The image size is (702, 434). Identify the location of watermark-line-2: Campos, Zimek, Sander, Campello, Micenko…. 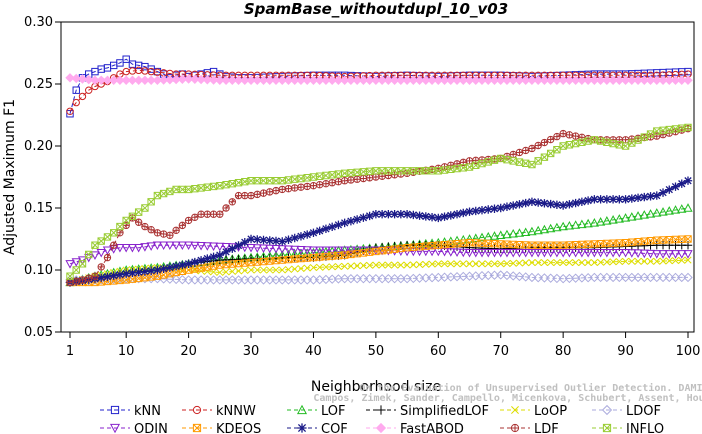
(507, 398).